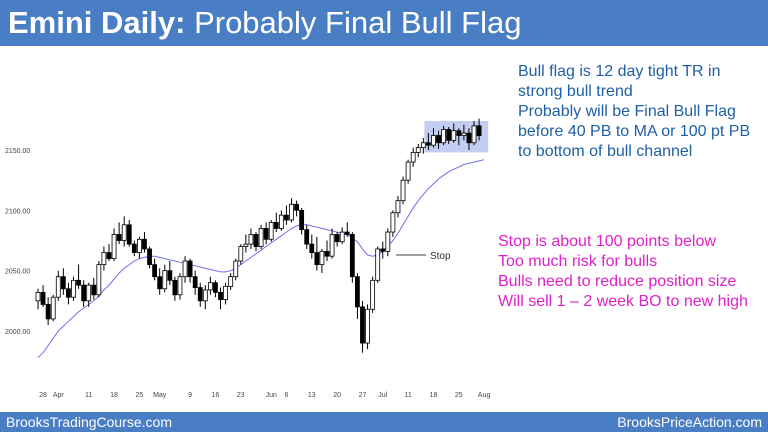 The height and width of the screenshot is (432, 768). Describe the element at coordinates (434, 395) in the screenshot. I see `x-tick-label: 18` at that location.